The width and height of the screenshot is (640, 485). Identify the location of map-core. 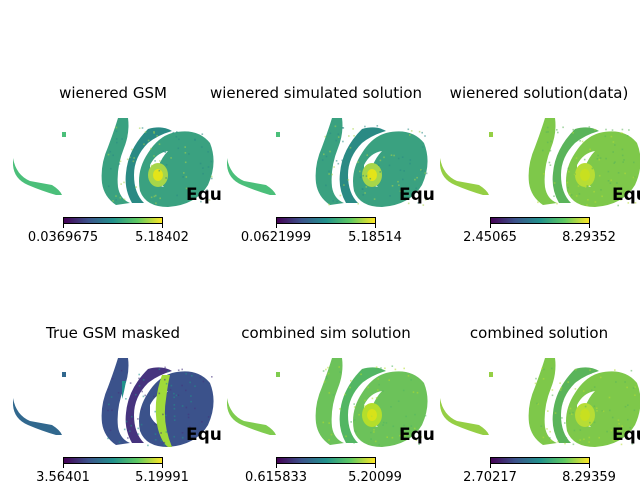
(158, 175).